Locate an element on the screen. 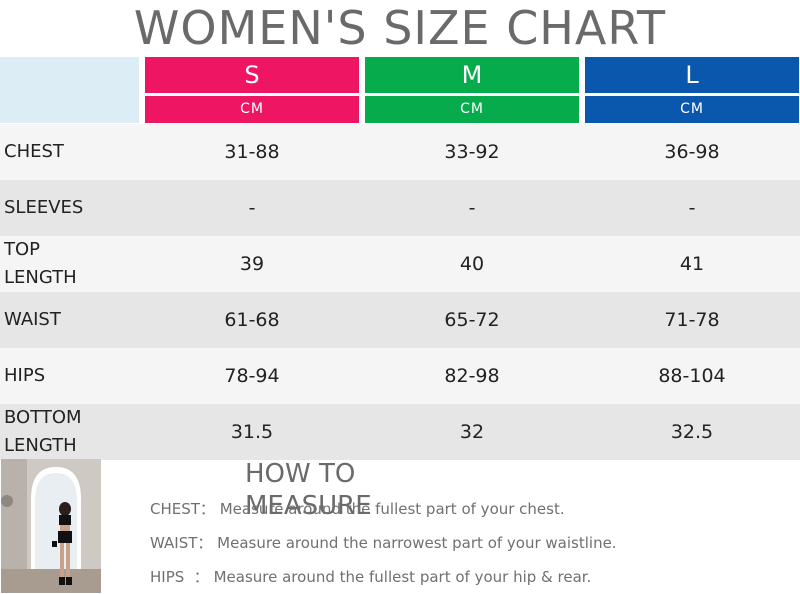  size-label-s: S is located at coordinates (252, 75).